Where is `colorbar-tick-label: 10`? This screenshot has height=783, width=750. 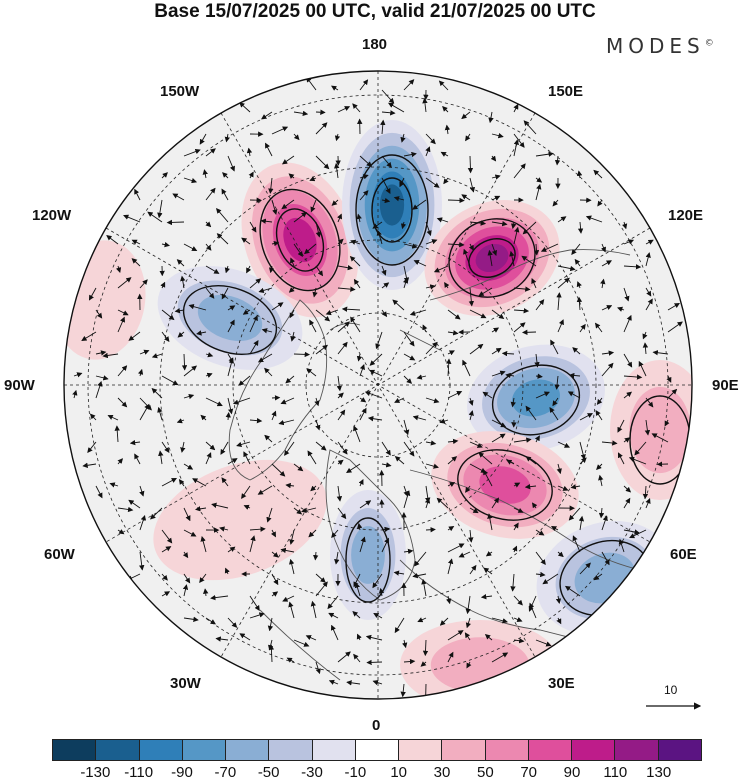
colorbar-tick-label: 10 is located at coordinates (398, 772).